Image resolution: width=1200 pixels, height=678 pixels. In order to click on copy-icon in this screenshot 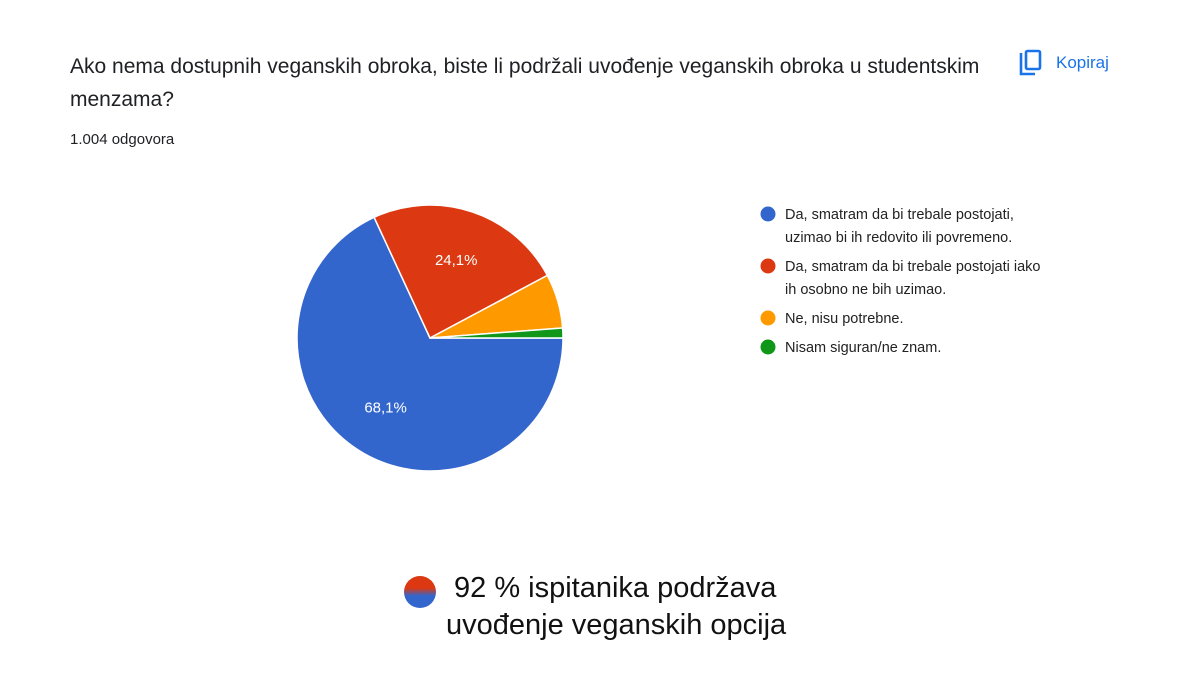, I will do `click(1030, 63)`.